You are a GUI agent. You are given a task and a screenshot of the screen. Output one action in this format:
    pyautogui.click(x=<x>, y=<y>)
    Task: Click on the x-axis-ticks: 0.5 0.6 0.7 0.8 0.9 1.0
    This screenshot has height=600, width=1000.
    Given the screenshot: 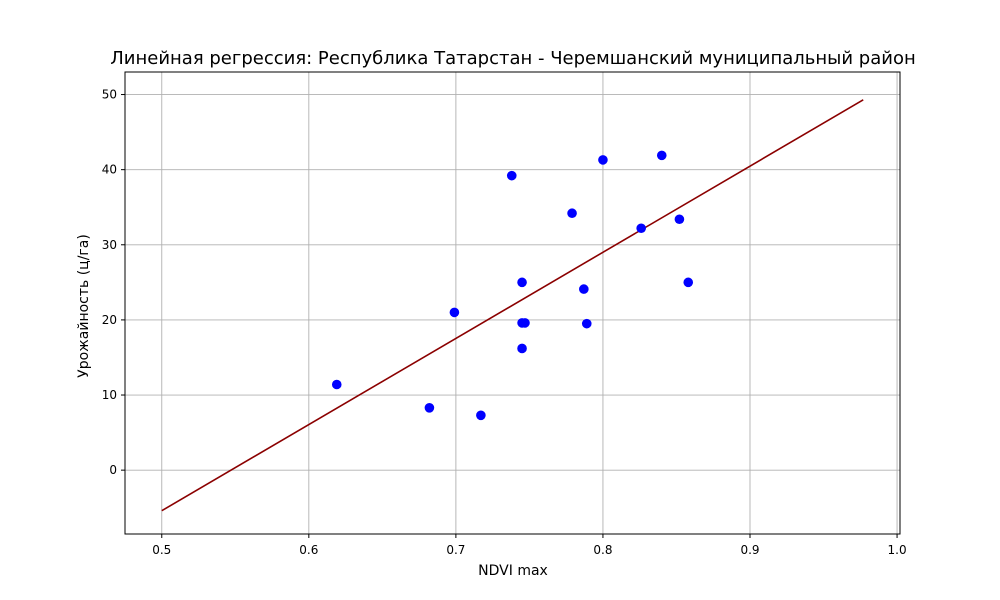 What is the action you would take?
    pyautogui.click(x=529, y=545)
    